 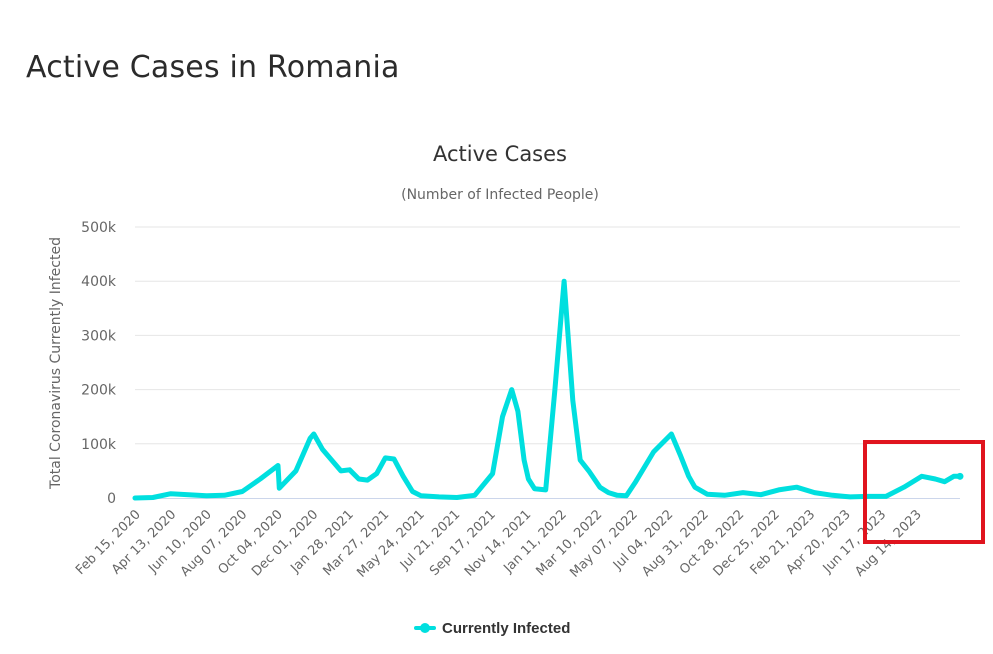 I want to click on y-tick-label: 500k, so click(x=99, y=228).